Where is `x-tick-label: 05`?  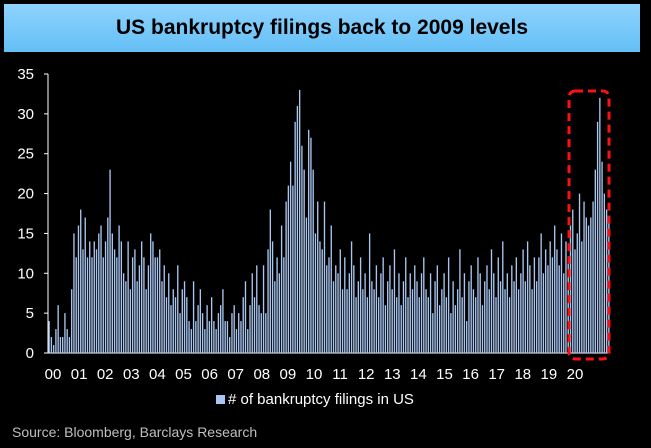 x-tick-label: 05 is located at coordinates (183, 374).